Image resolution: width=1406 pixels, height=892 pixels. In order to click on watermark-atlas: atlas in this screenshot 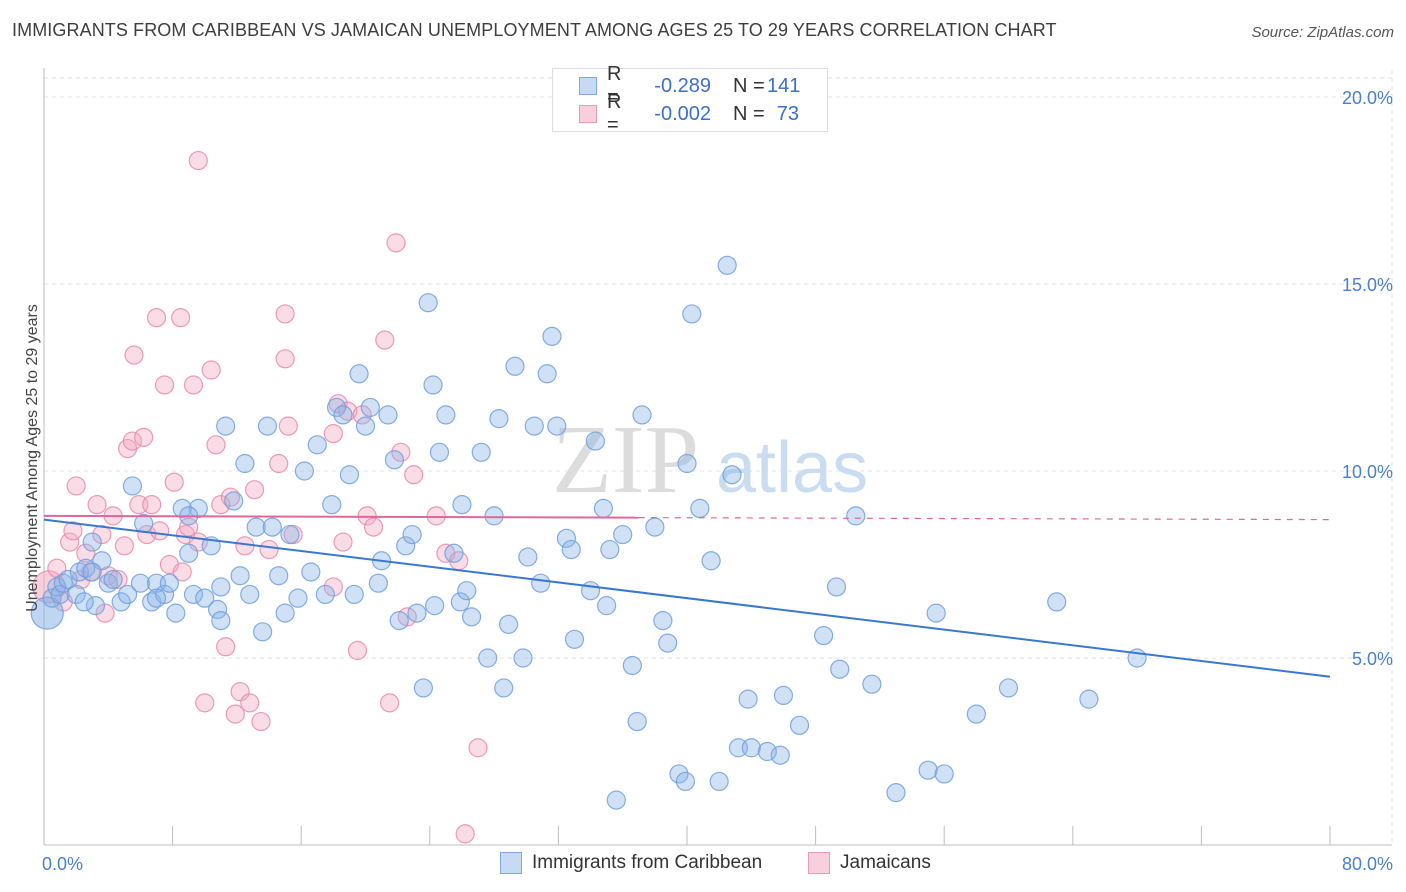, I will do `click(792, 468)`.